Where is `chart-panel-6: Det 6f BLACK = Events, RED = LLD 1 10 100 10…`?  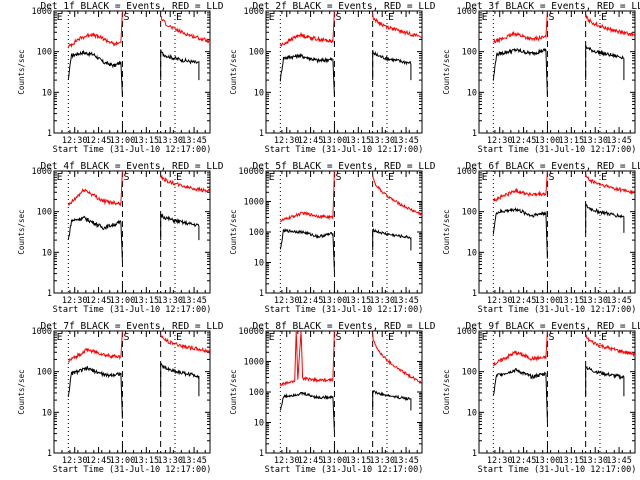
chart-panel-6: Det 6f BLACK = Events, RED = LLD 1 10 100 10… is located at coordinates (541, 238).